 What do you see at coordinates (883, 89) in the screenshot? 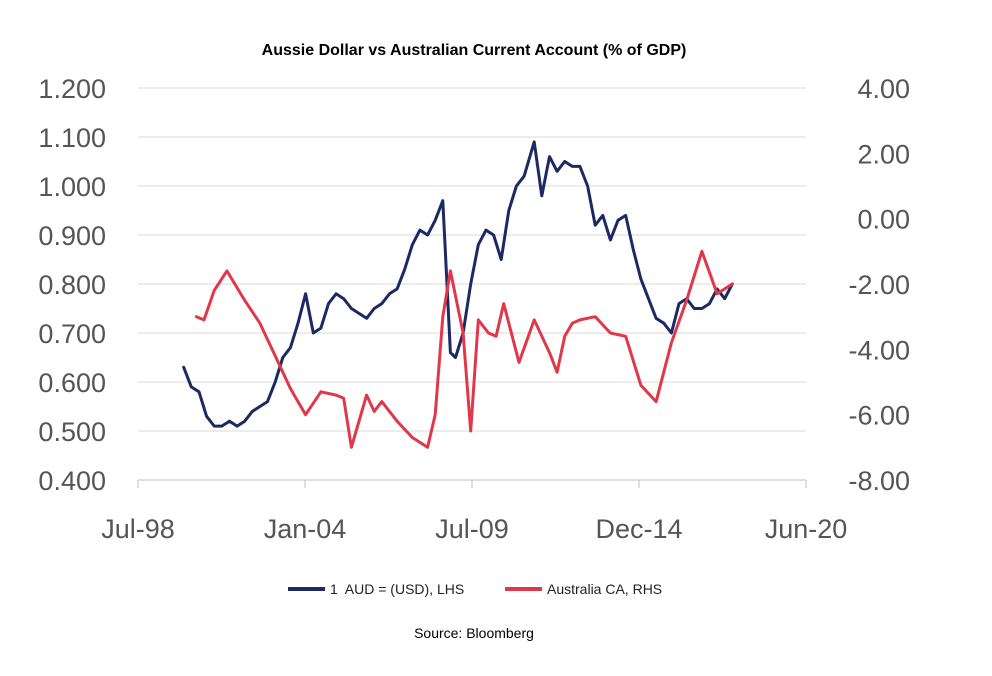
I see `right-y-tick-label: 4.00` at bounding box center [883, 89].